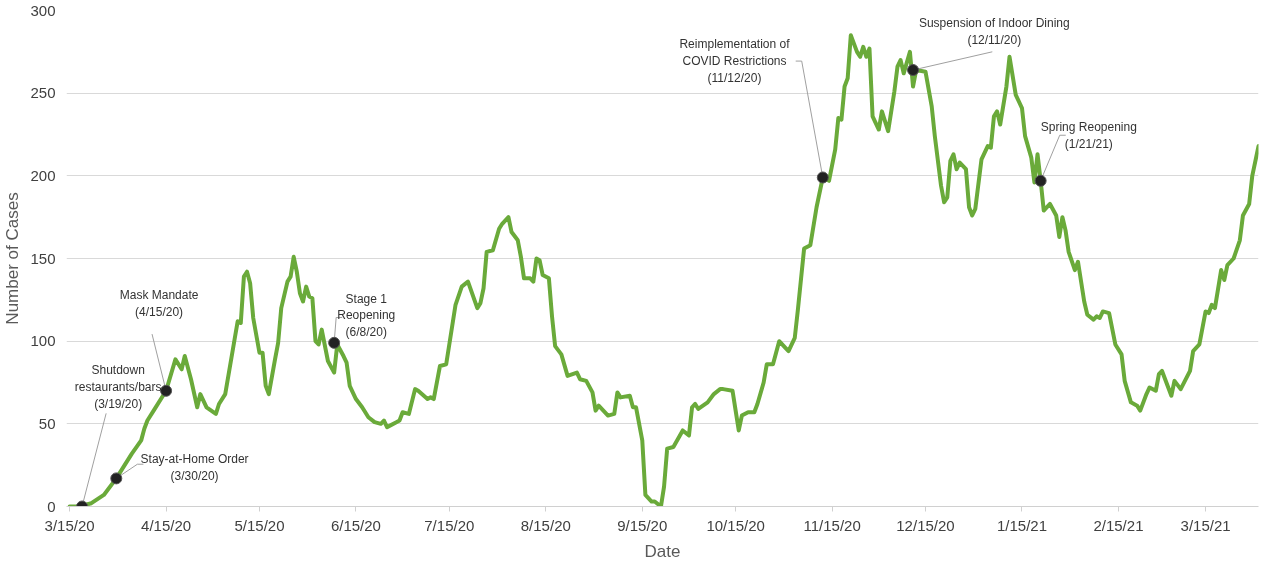 The image size is (1263, 563). What do you see at coordinates (735, 525) in the screenshot?
I see `x-tick-label: 10/15/20` at bounding box center [735, 525].